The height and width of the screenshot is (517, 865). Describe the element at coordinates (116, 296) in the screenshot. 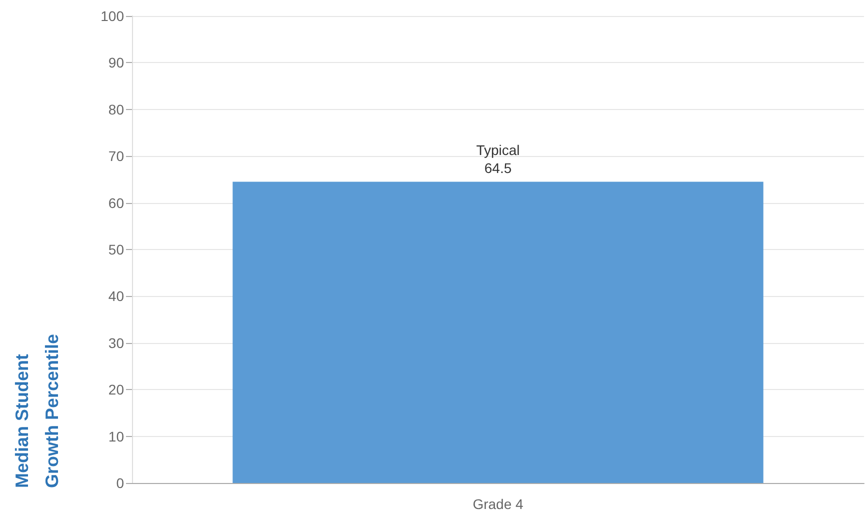

I see `y-tick-label: 40` at that location.